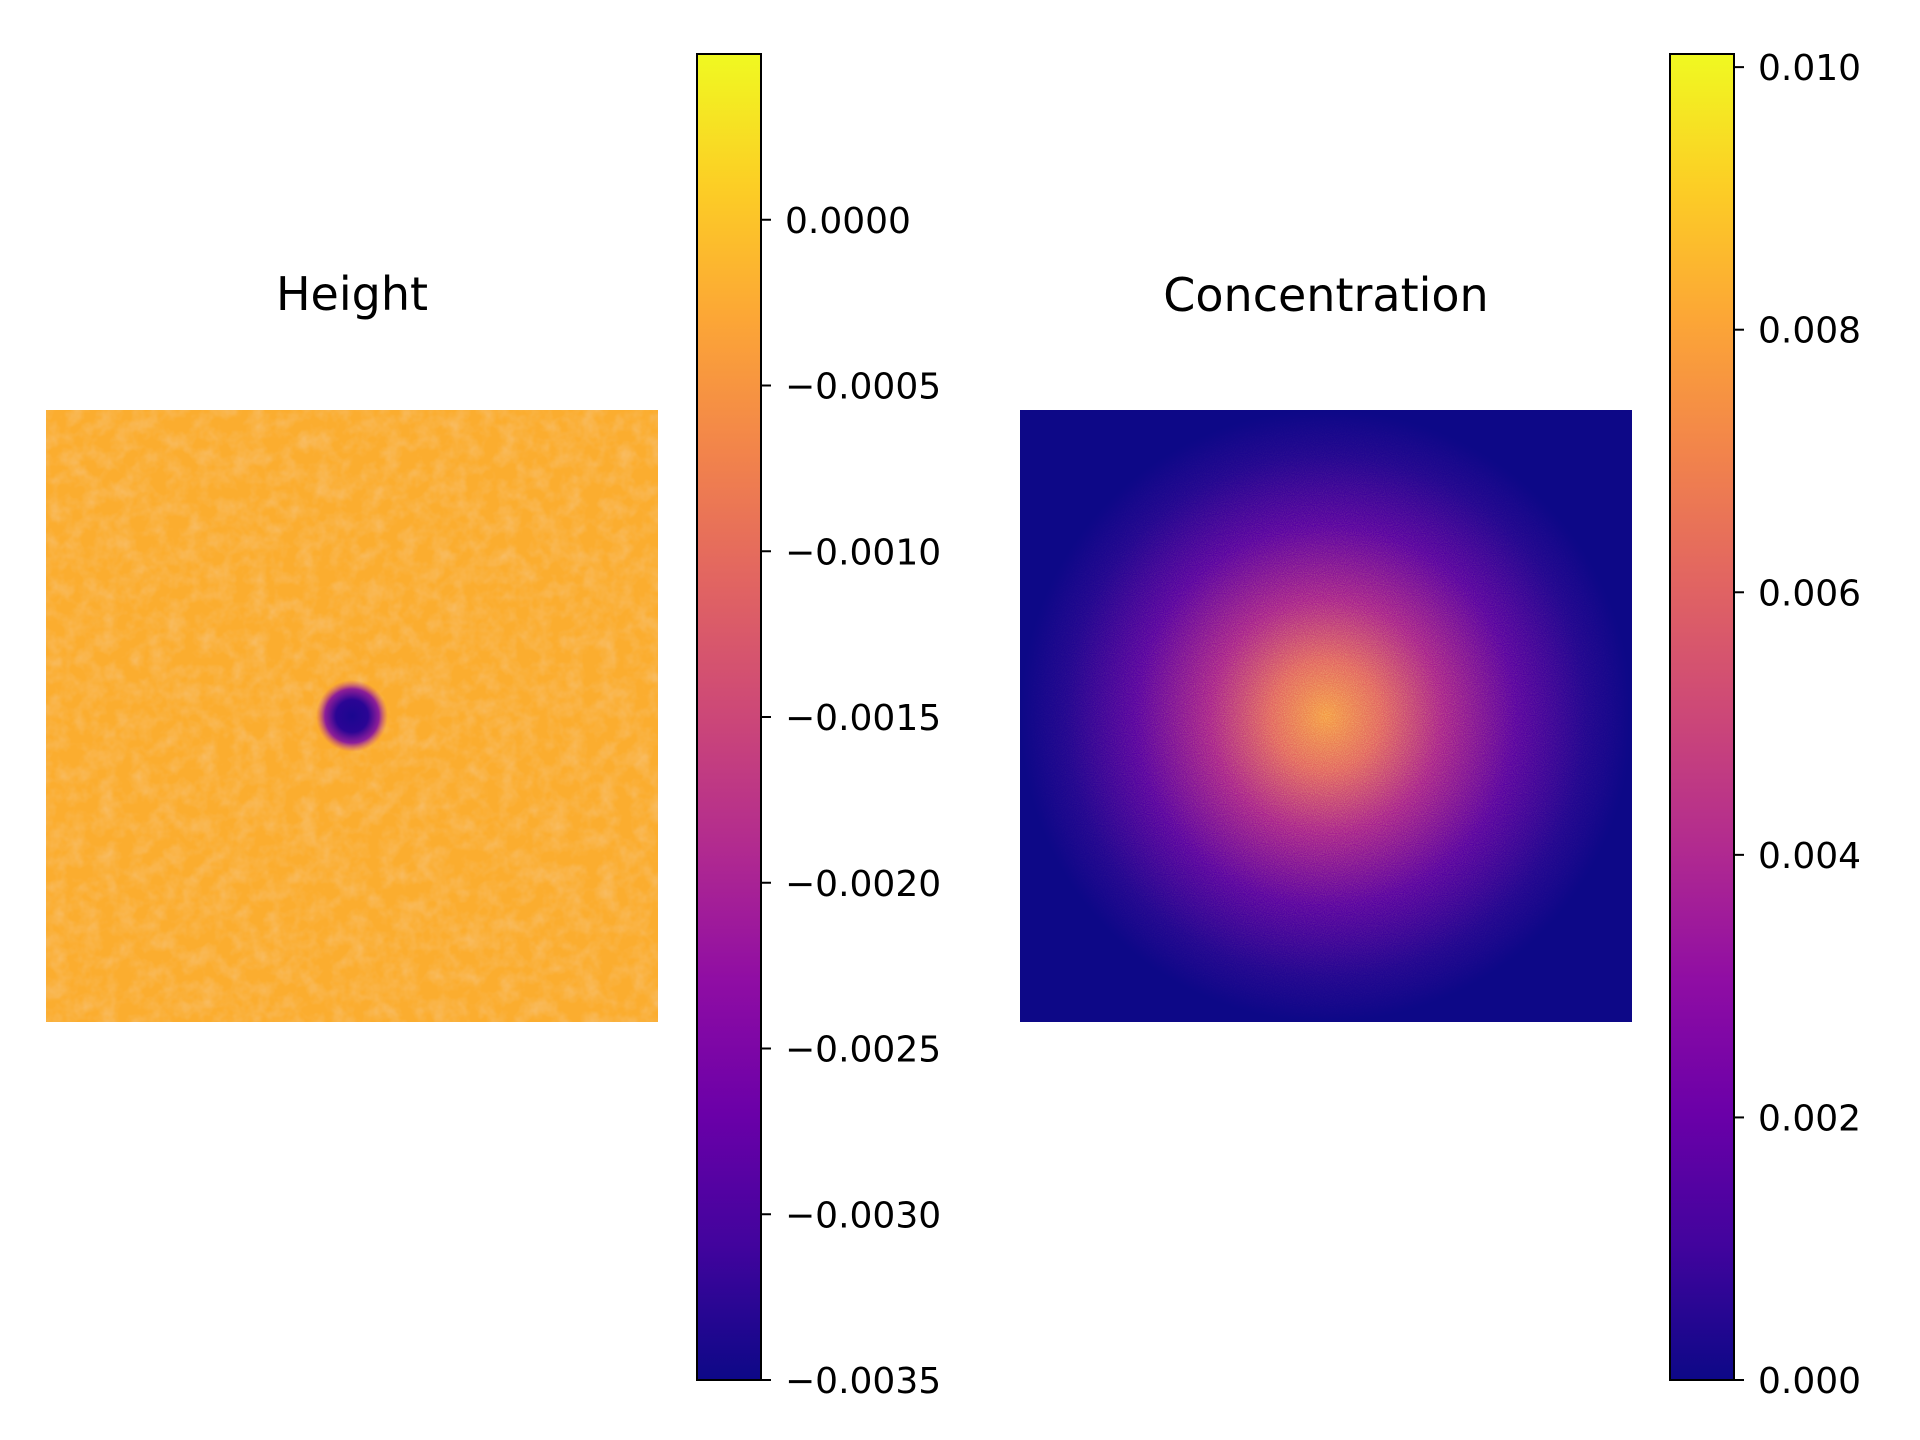  What do you see at coordinates (863, 718) in the screenshot?
I see `height-colorbar-tick-label: −0.0015` at bounding box center [863, 718].